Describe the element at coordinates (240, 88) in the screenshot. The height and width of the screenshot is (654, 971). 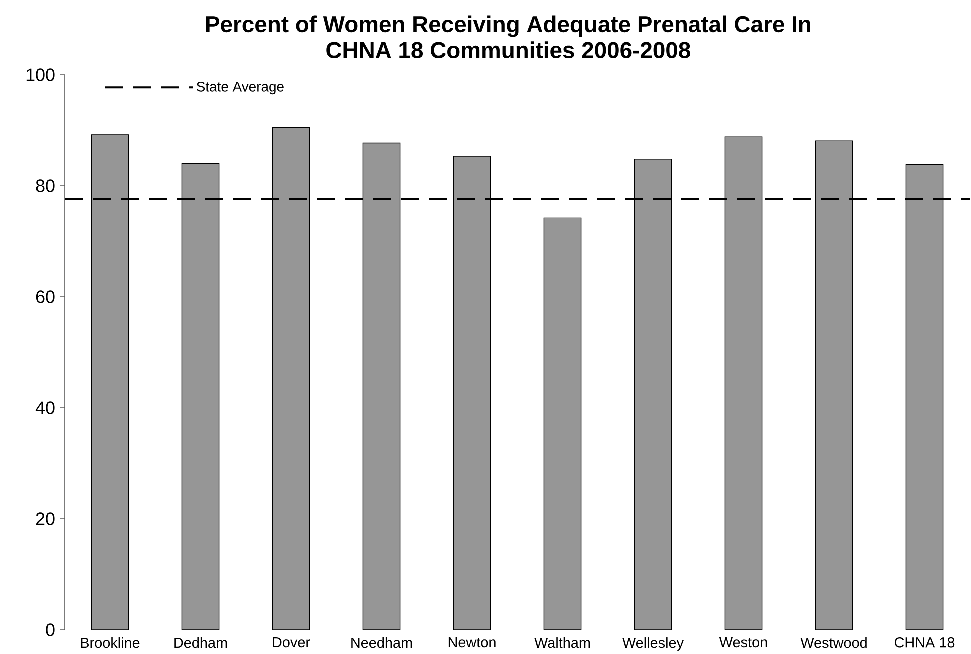
I see `ref-line-label: State Average` at that location.